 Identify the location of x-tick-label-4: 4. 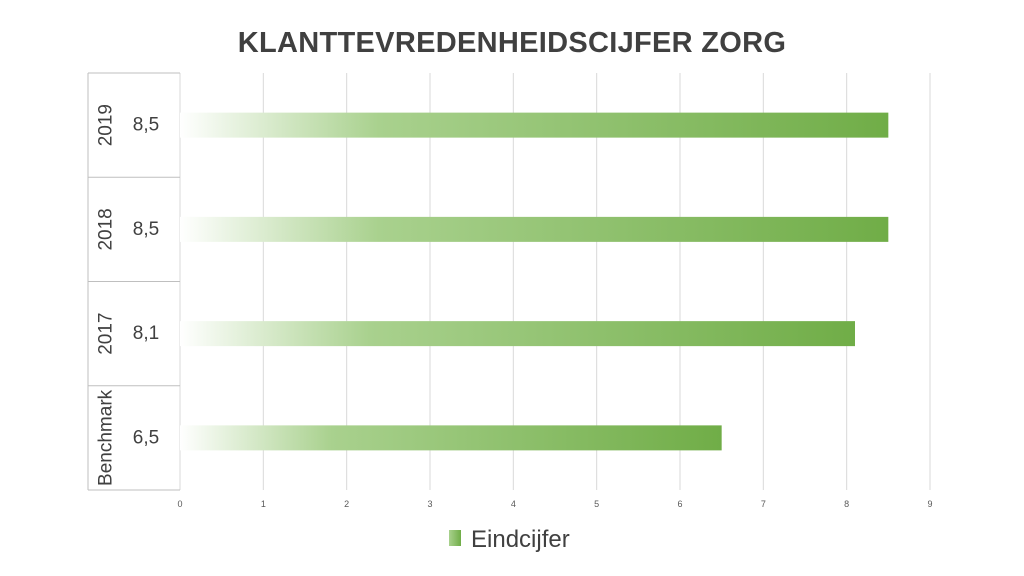
(513, 504).